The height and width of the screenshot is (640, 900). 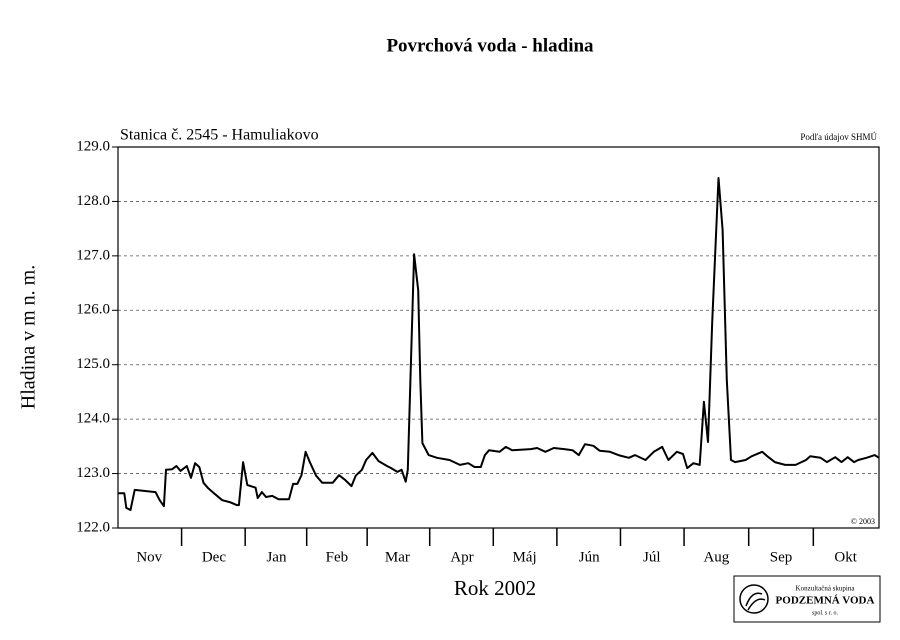 I want to click on y-tick-label: 125.0, so click(x=93, y=364).